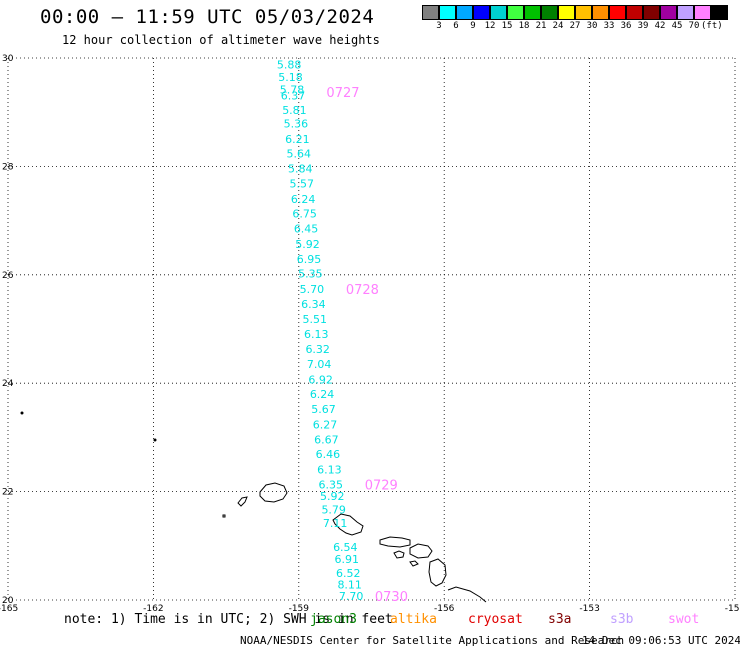 This screenshot has height=650, width=740. I want to click on colorbar-label: 6, so click(456, 26).